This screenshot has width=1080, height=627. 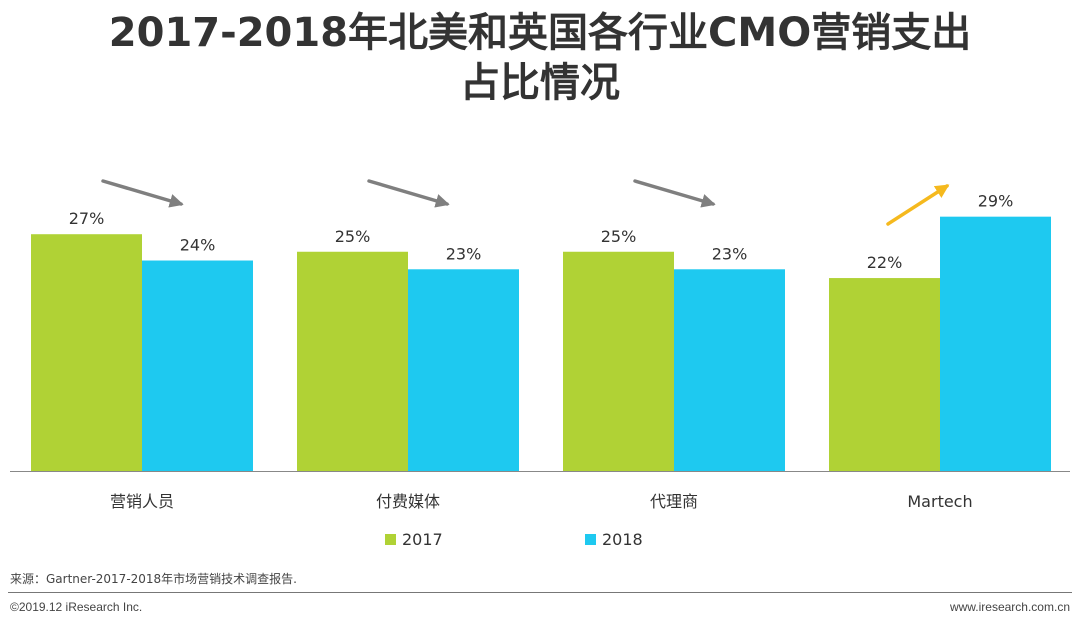 I want to click on source-note: 来源：Gartner-2017-2018年市场营销技术调查报告., so click(x=153, y=579).